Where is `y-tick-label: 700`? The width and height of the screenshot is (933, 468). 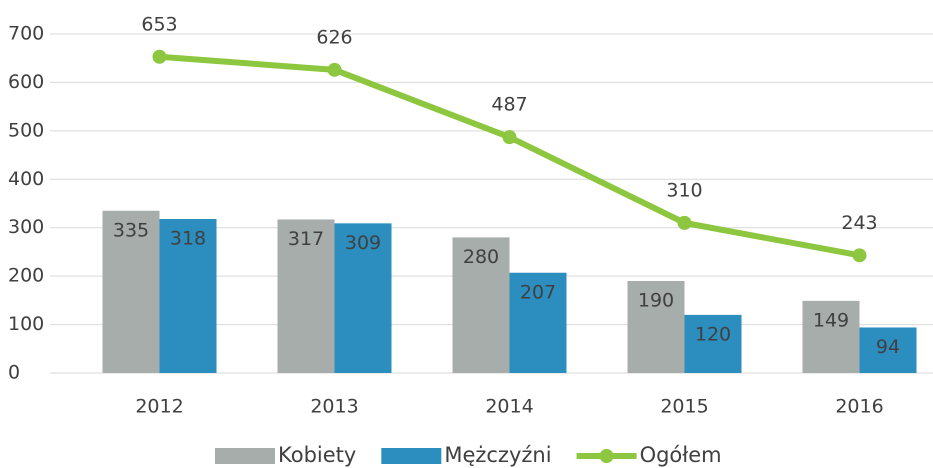
y-tick-label: 700 is located at coordinates (26, 34).